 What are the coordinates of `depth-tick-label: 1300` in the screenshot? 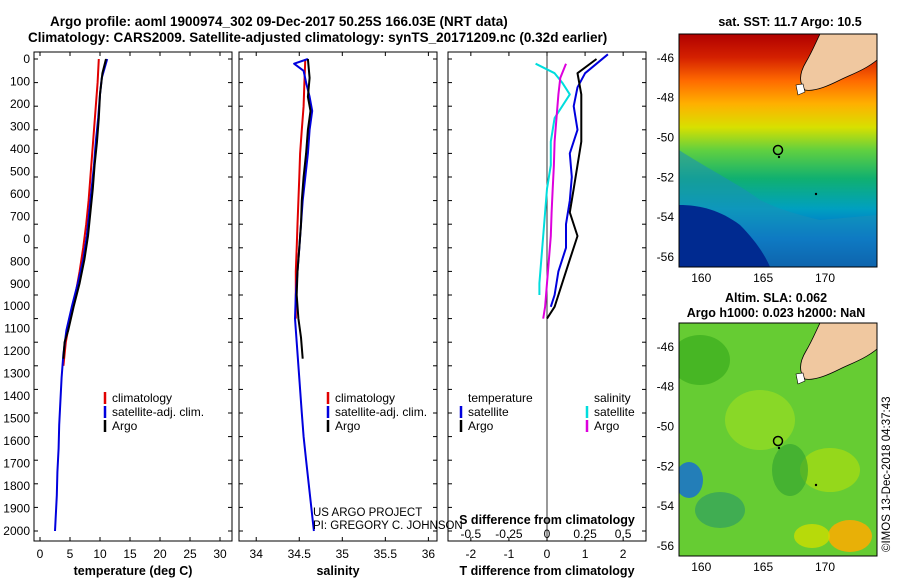 It's located at (16, 374).